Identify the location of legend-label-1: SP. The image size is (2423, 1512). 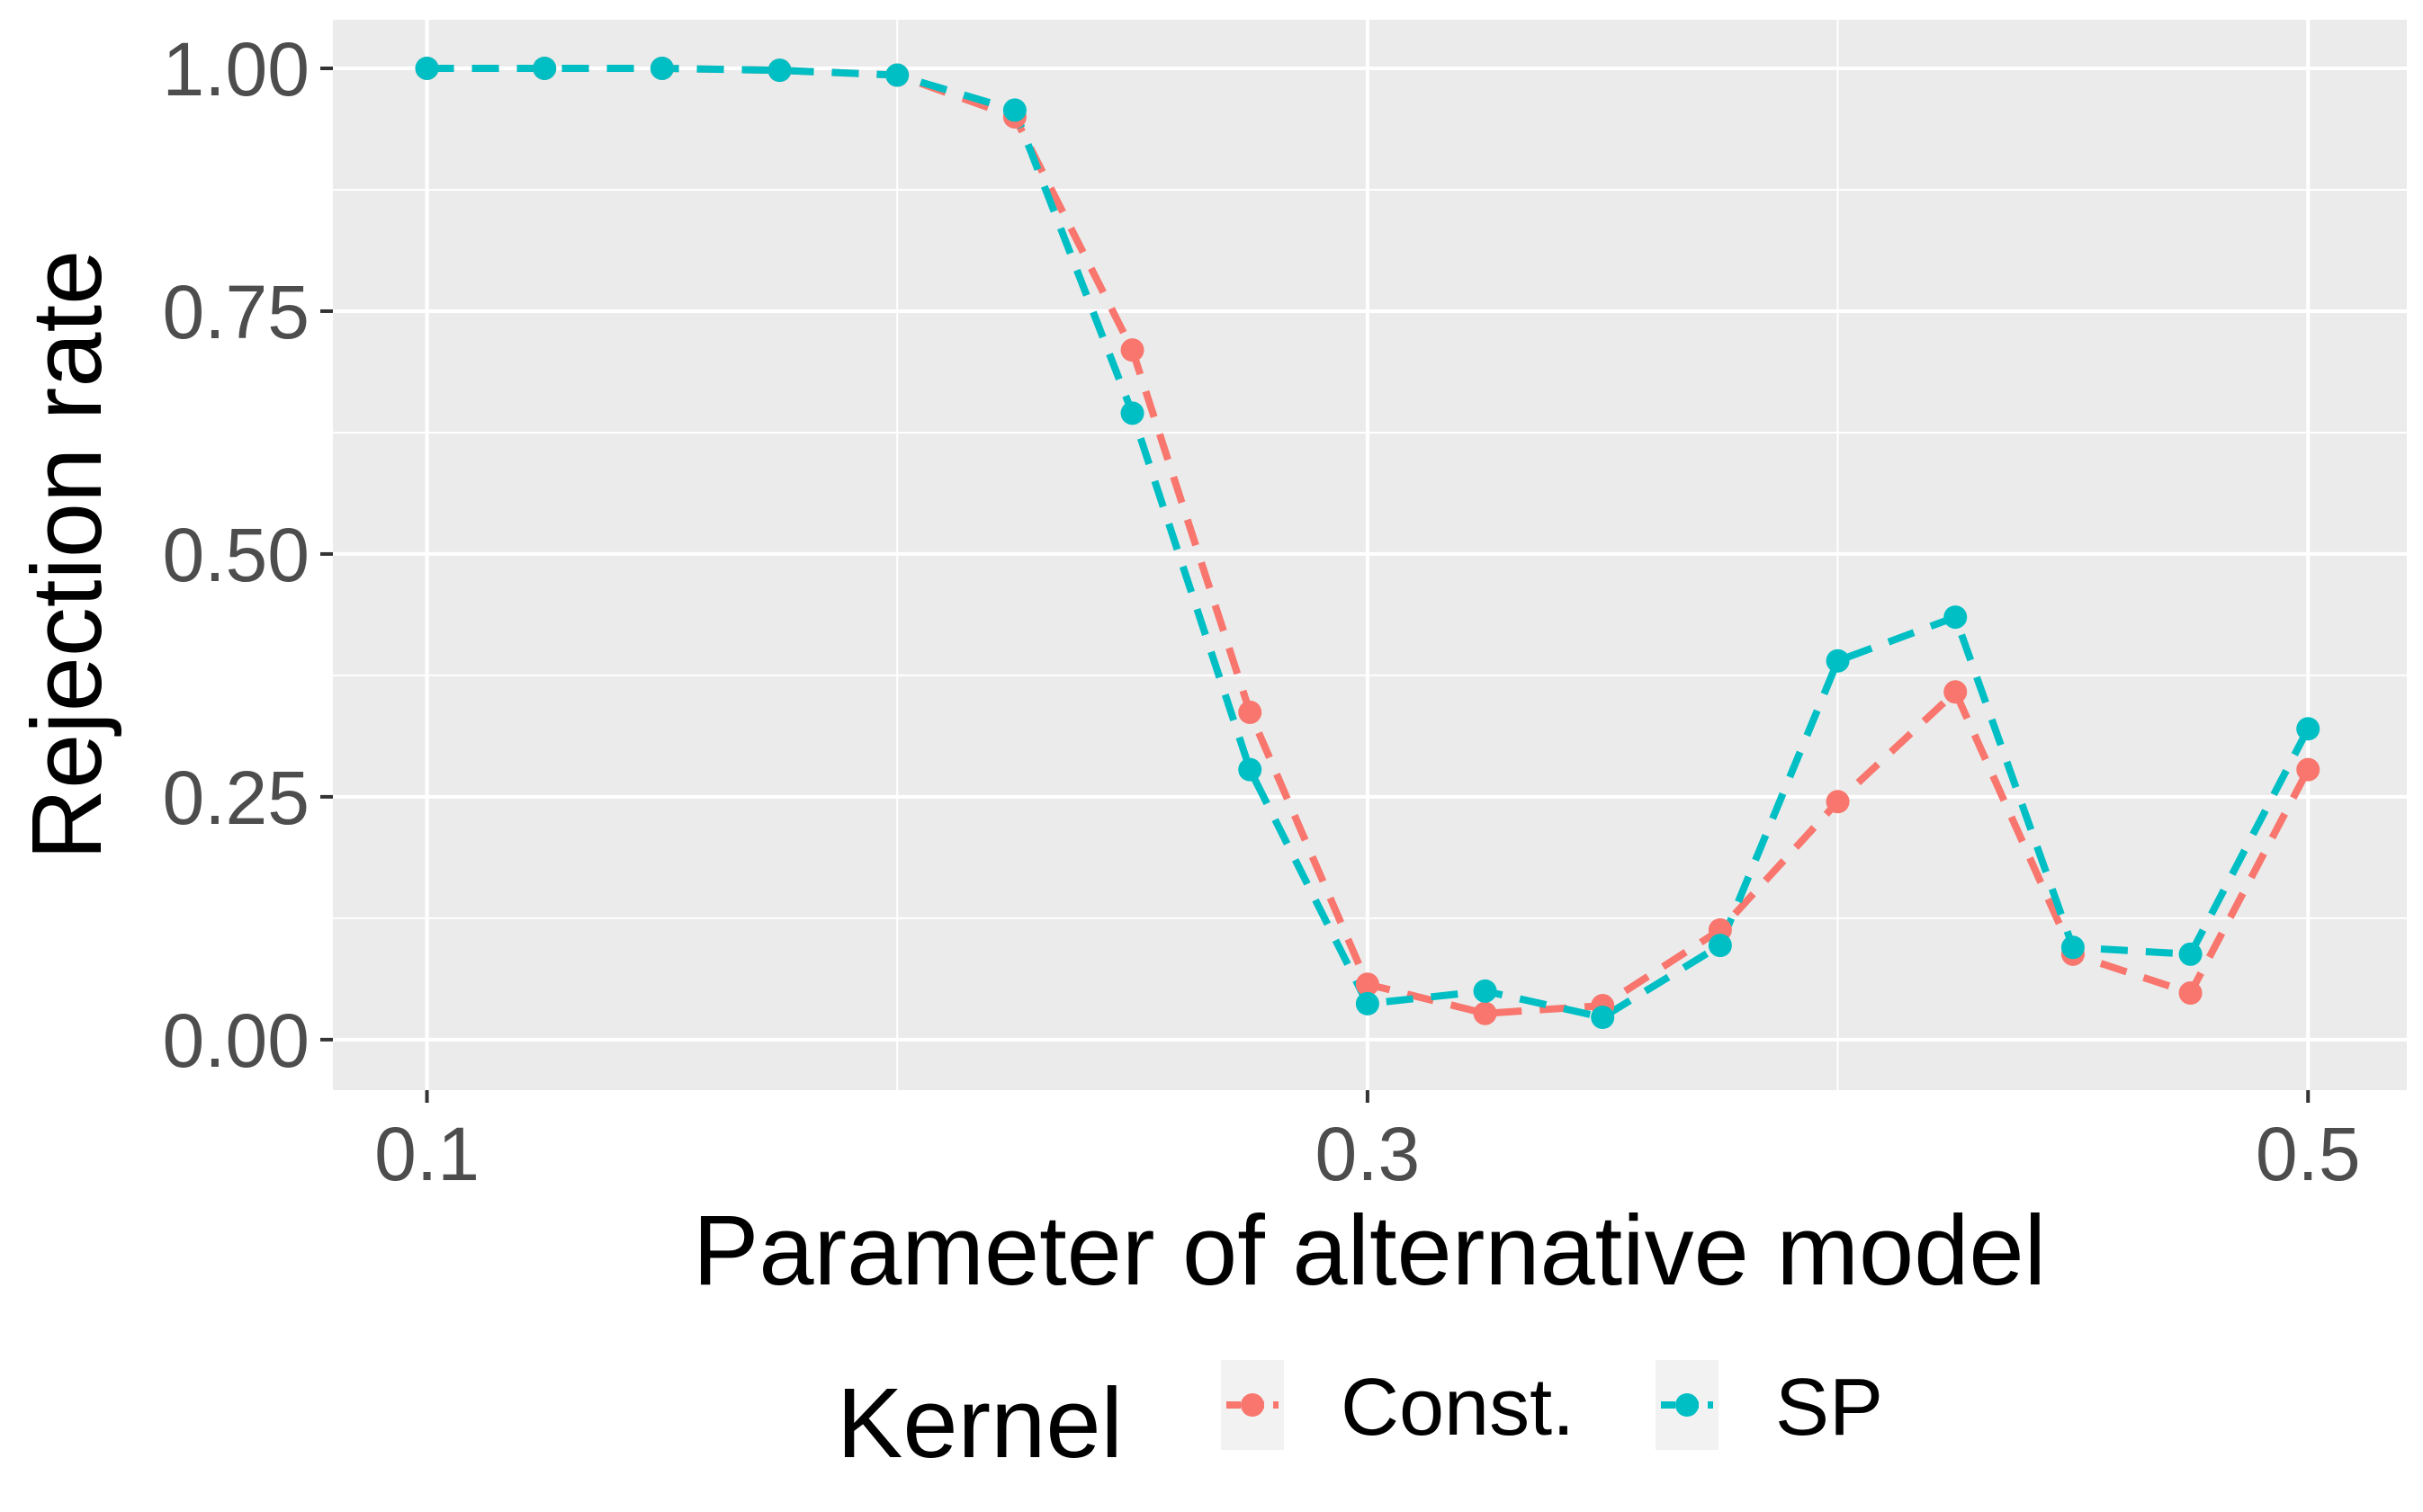
(1829, 1408).